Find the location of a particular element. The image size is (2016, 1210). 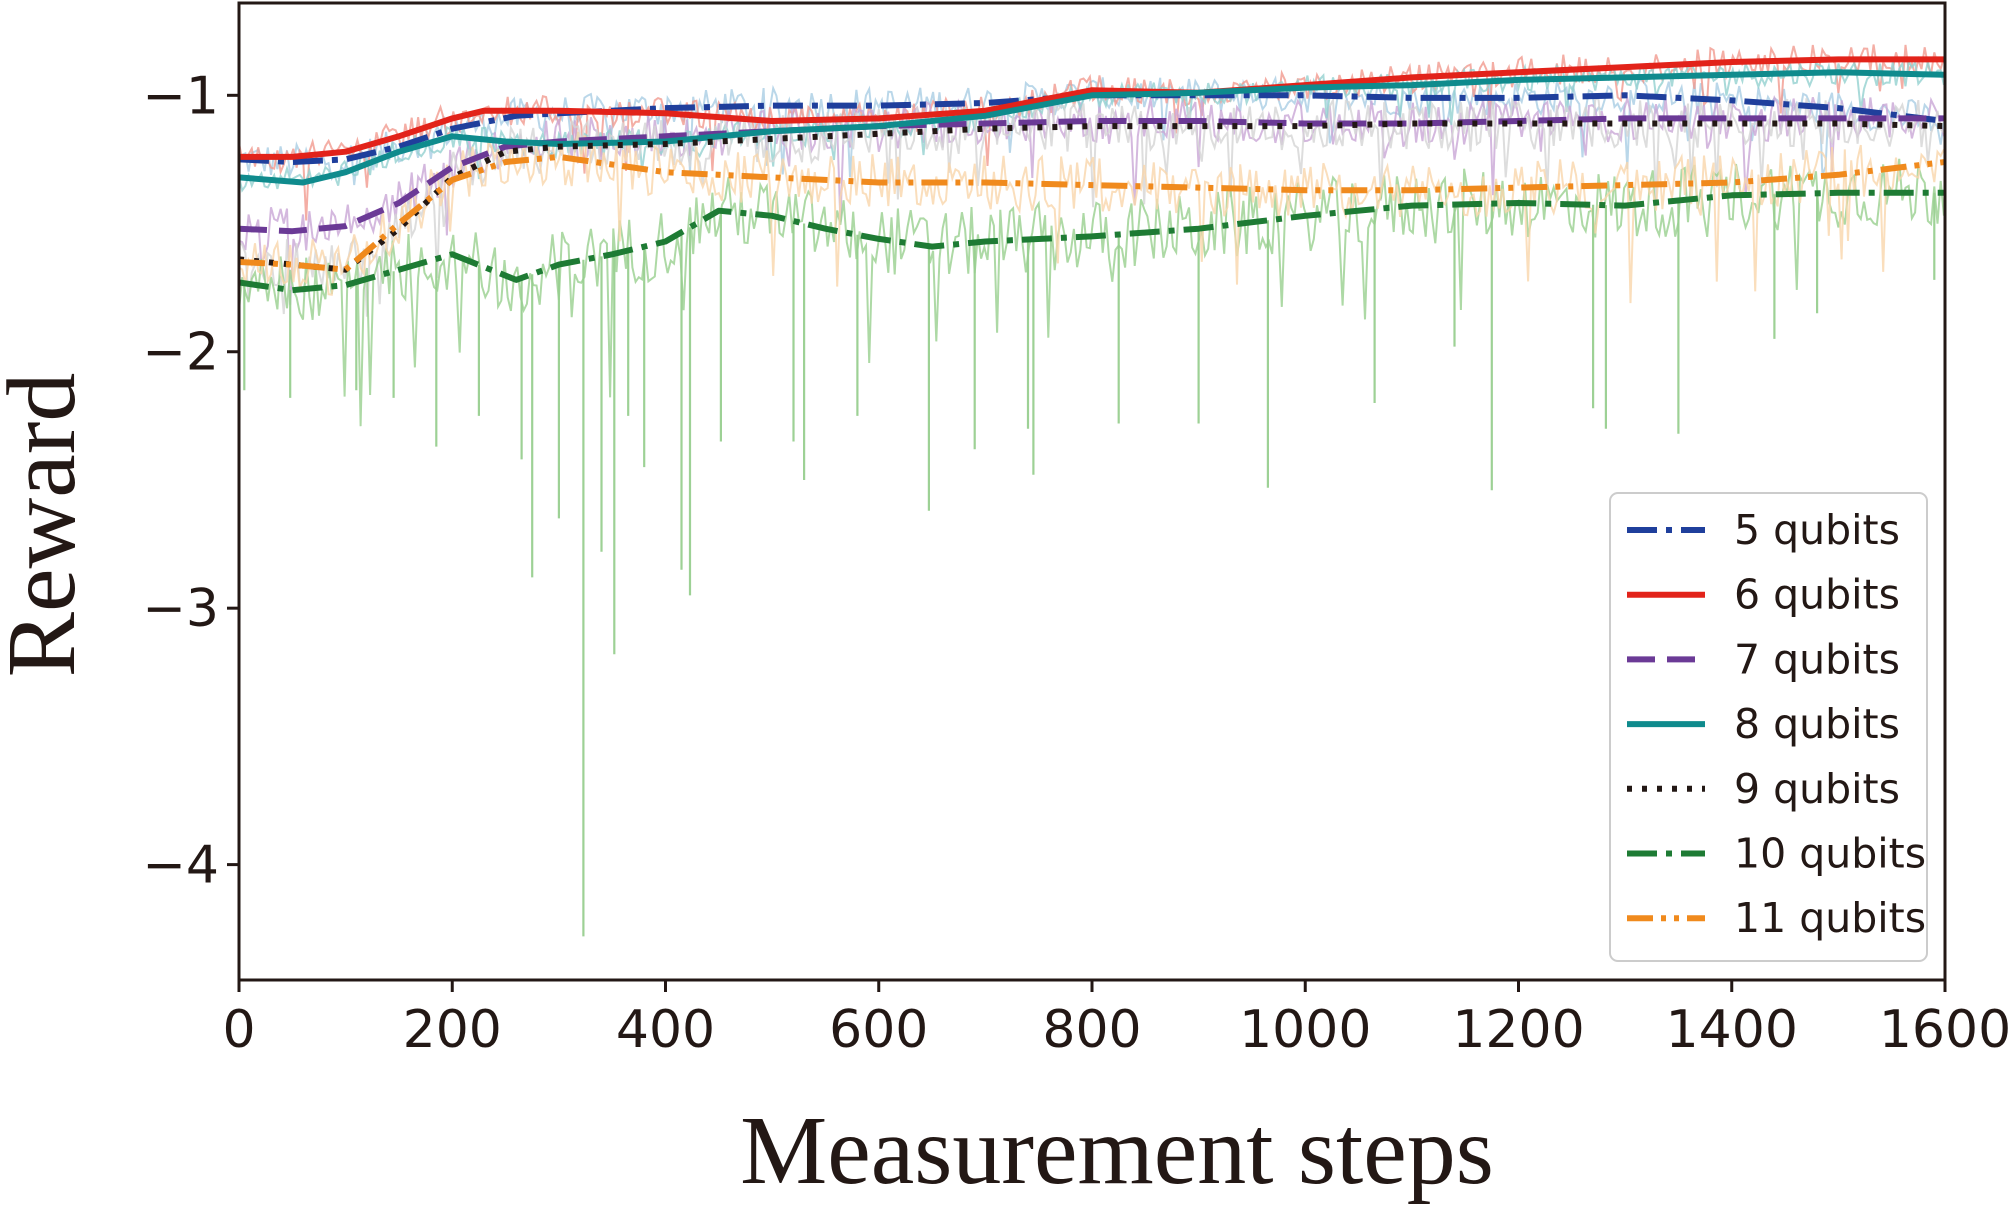

y-tick-label-3: −1 is located at coordinates (180, 96).